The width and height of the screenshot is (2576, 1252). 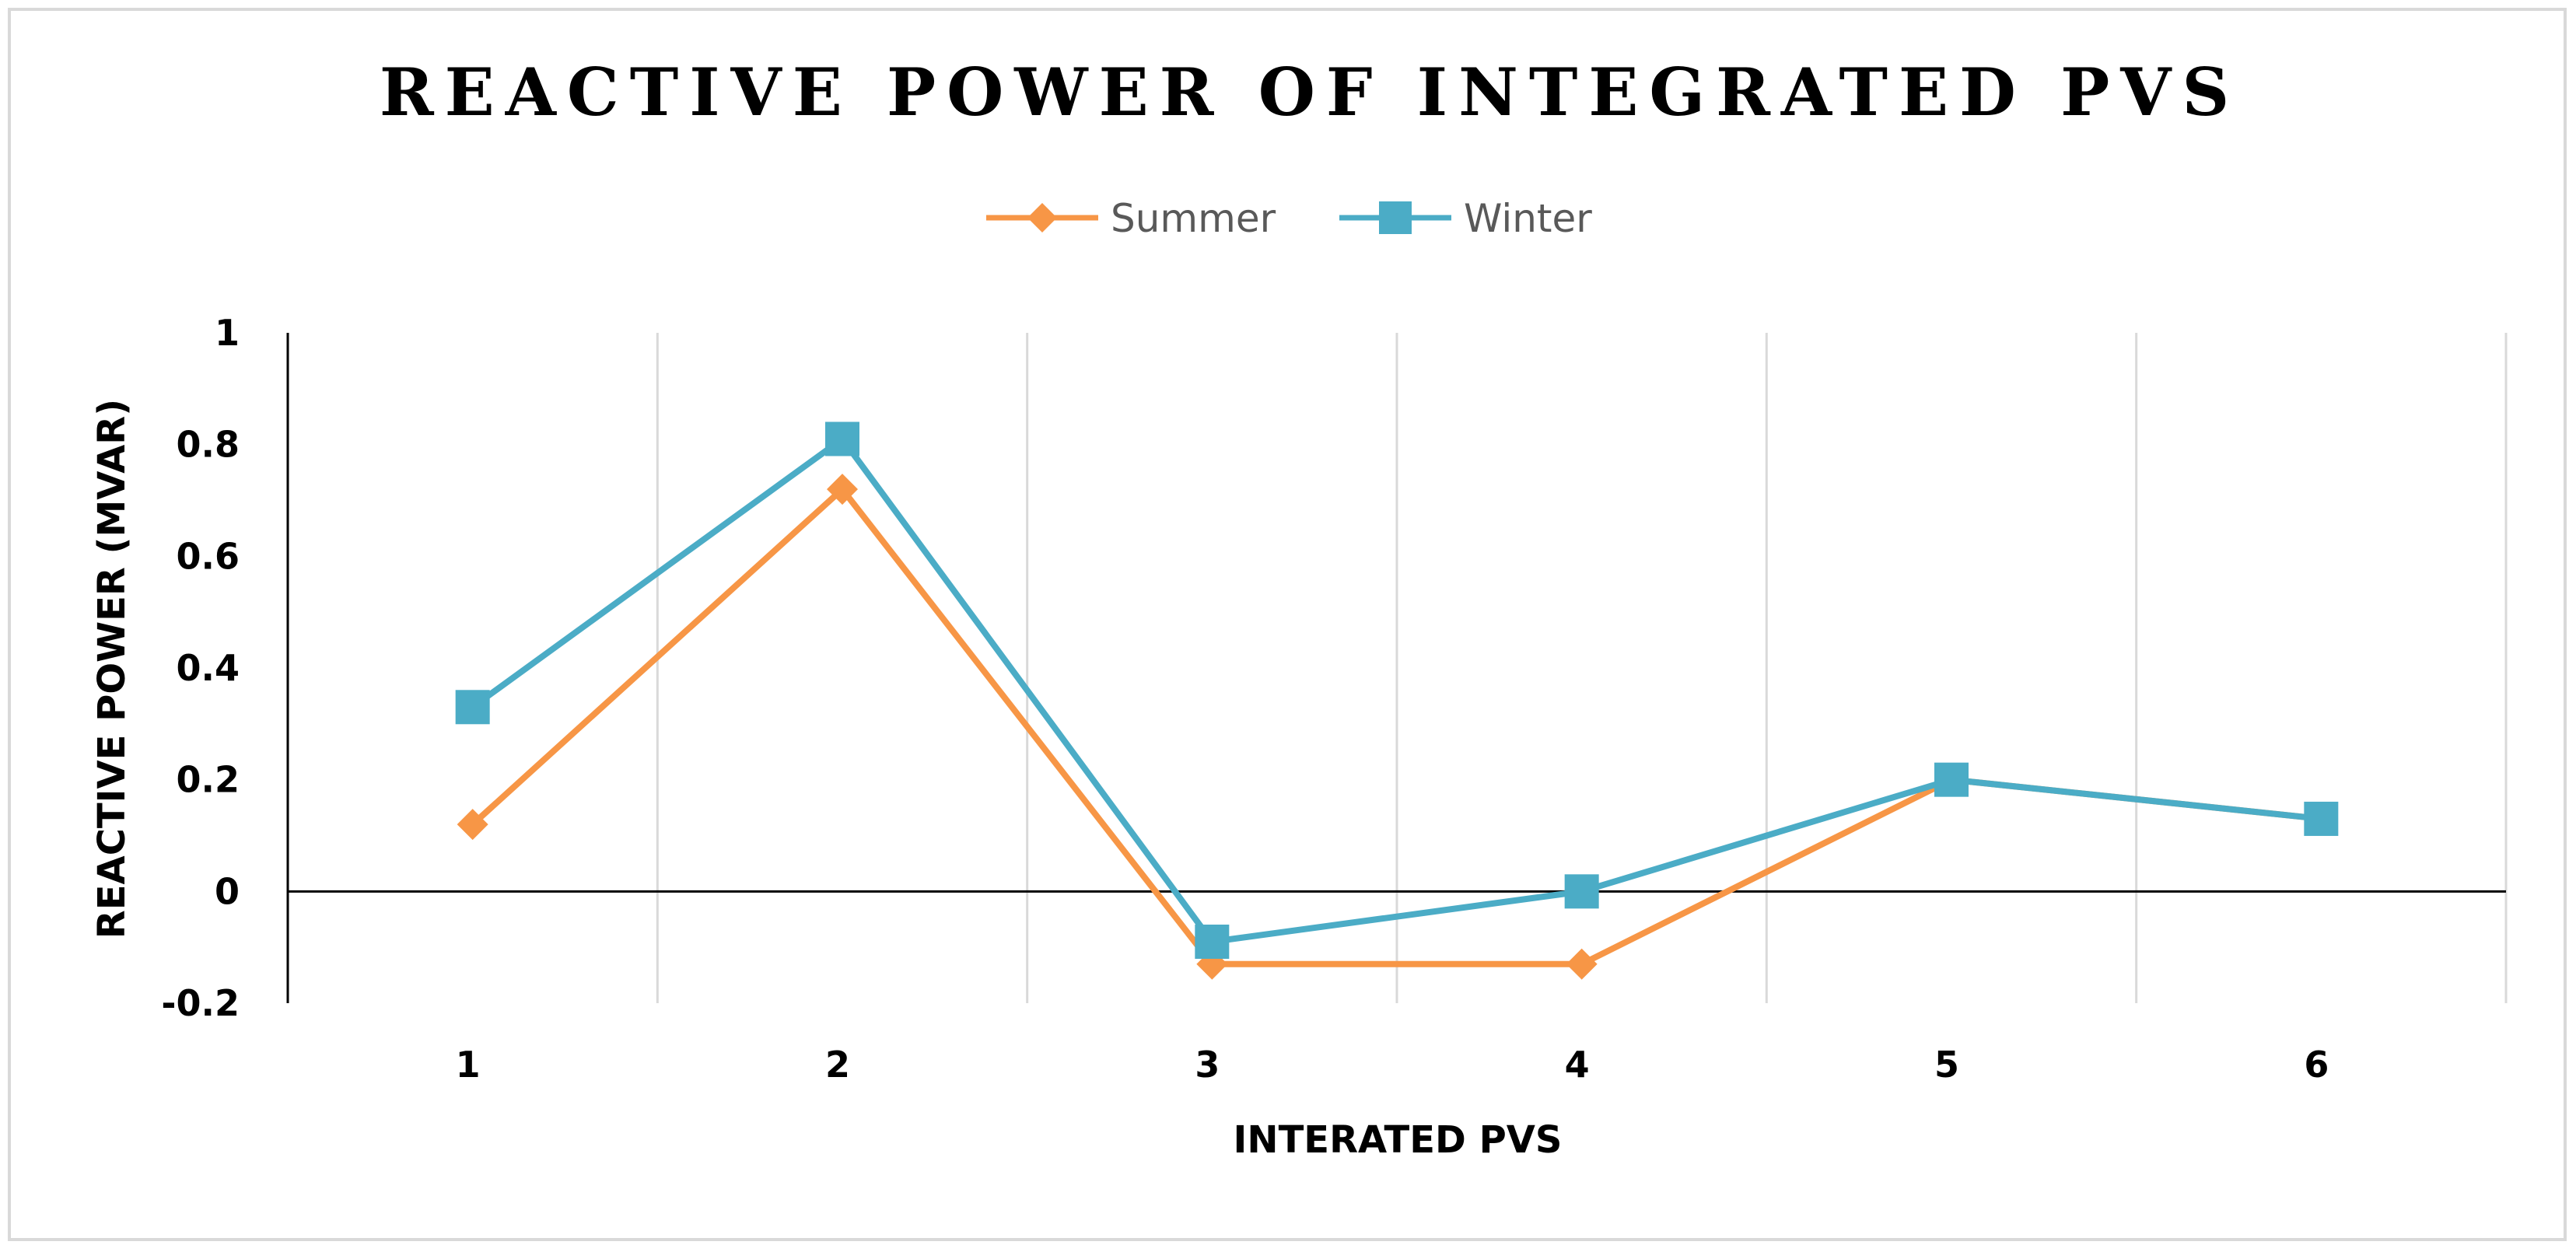 What do you see at coordinates (112, 669) in the screenshot?
I see `y-axis-title: REACTIVE POWER (MVAR)` at bounding box center [112, 669].